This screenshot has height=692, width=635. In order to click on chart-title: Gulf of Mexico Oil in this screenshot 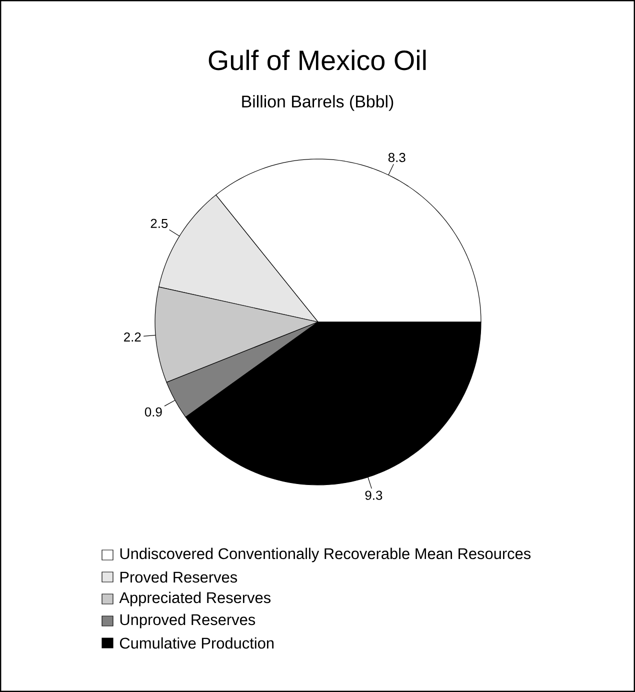, I will do `click(317, 60)`.